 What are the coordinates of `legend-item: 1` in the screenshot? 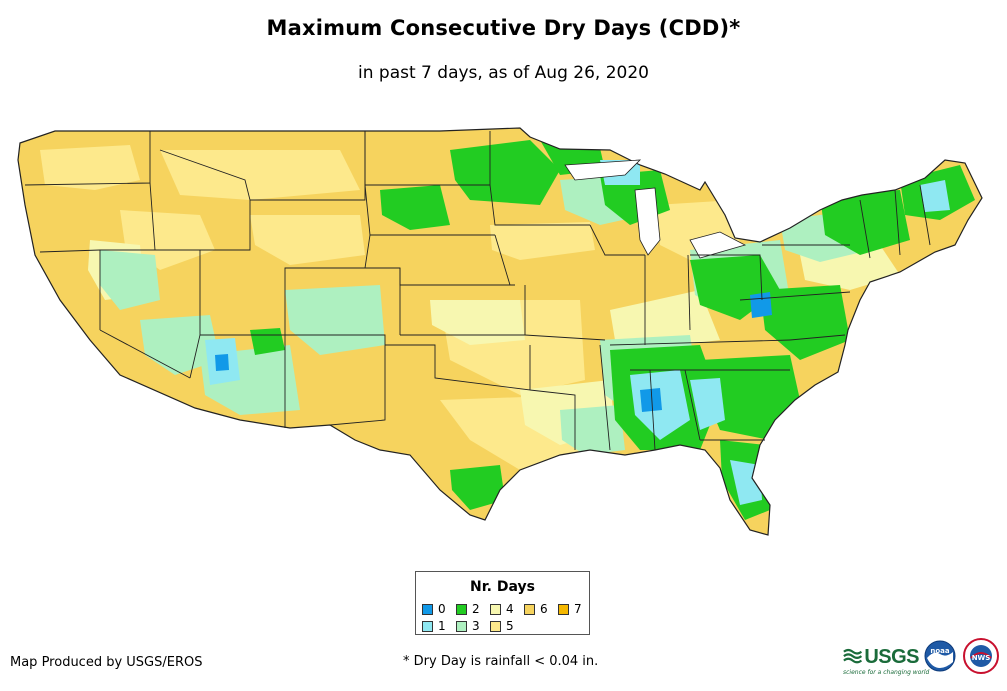 It's located at (434, 626).